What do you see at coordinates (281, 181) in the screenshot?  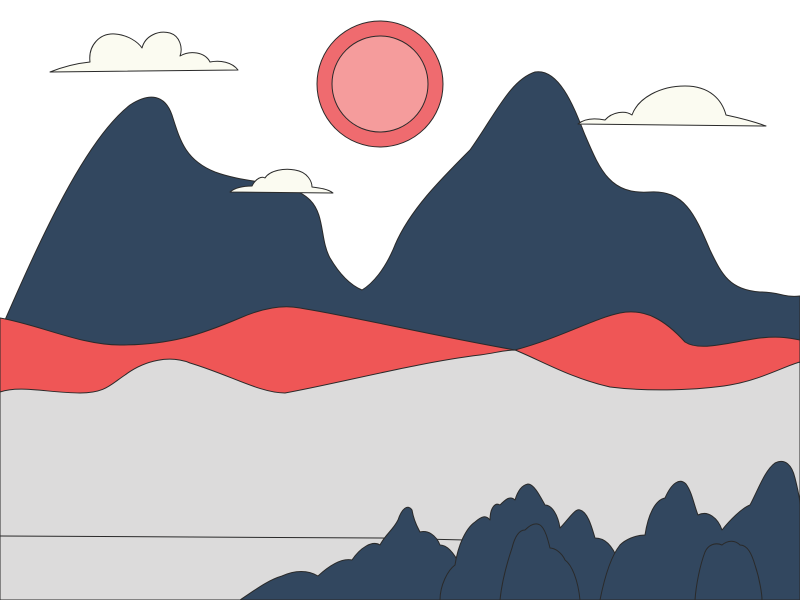 I see `cloud-middle` at bounding box center [281, 181].